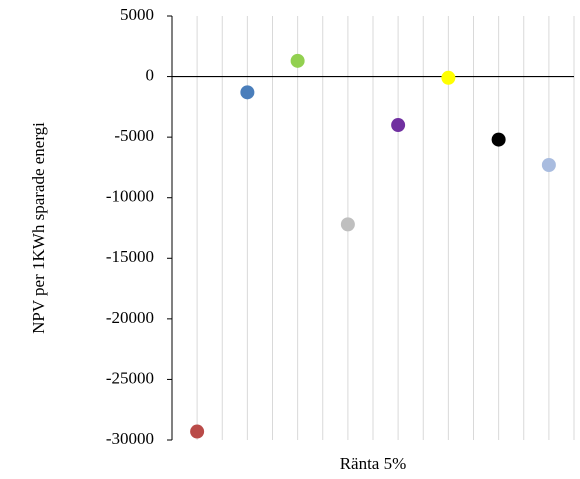  Describe the element at coordinates (130, 377) in the screenshot. I see `y-tick-label: -25000` at that location.